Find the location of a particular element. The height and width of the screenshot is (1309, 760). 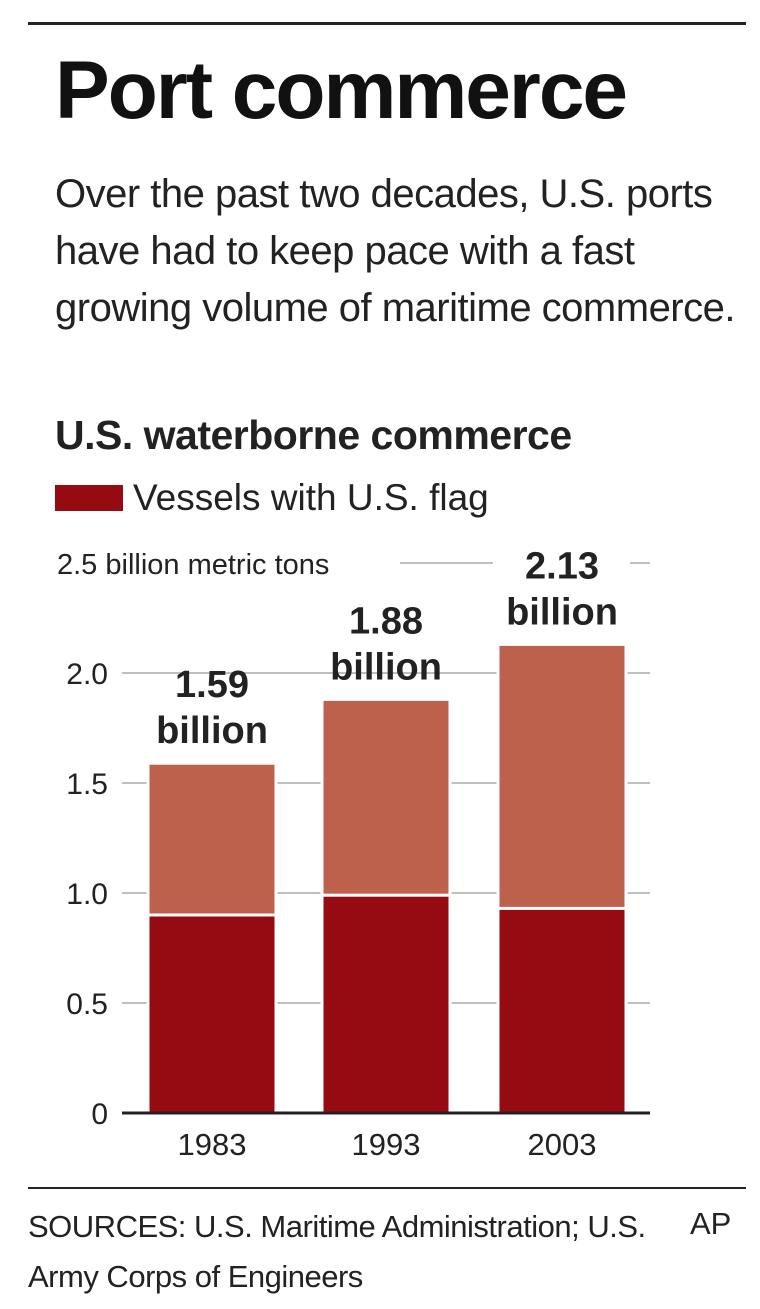

credit-text: AP is located at coordinates (711, 1223).